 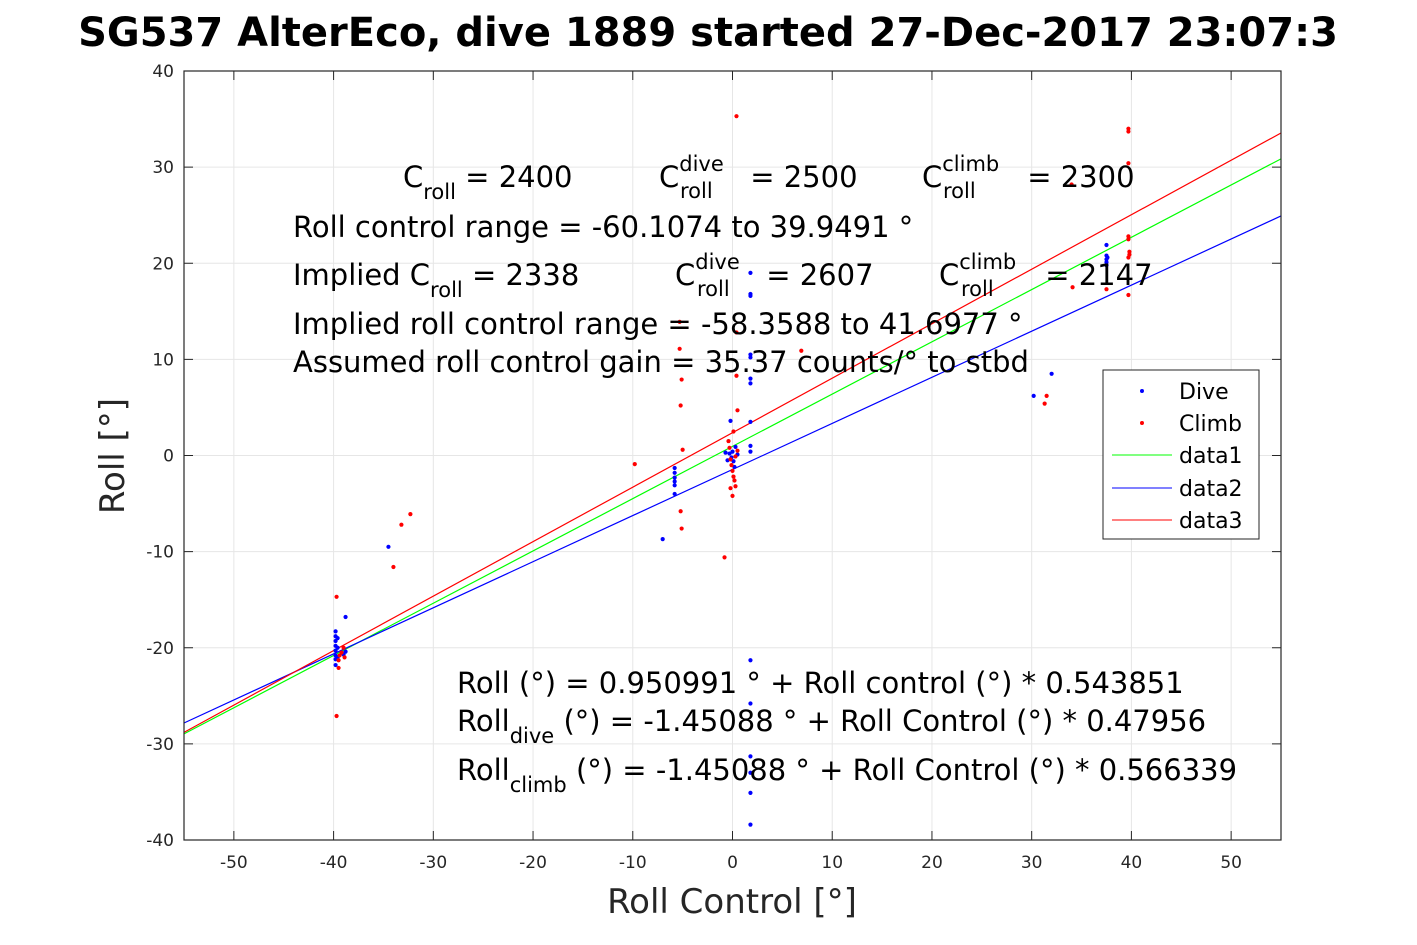 I want to click on legend-marker-climb, so click(x=1142, y=423).